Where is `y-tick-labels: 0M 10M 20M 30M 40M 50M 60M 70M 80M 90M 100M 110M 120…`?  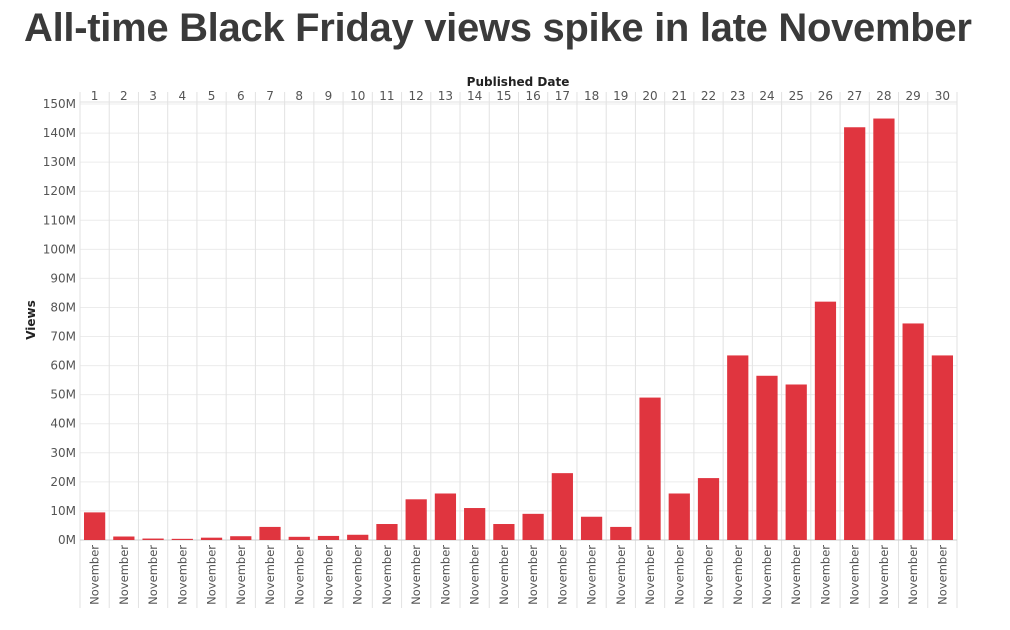
y-tick-labels: 0M 10M 20M 30M 40M 50M 60M 70M 80M 90M 100M 110M 120… is located at coordinates (59, 322).